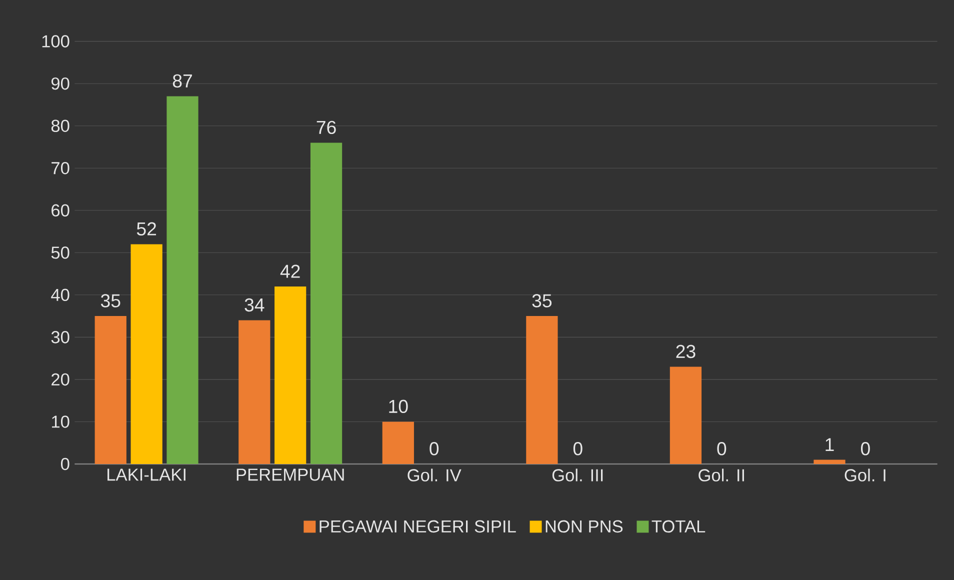 This screenshot has height=580, width=954. I want to click on data-label: 52, so click(146, 229).